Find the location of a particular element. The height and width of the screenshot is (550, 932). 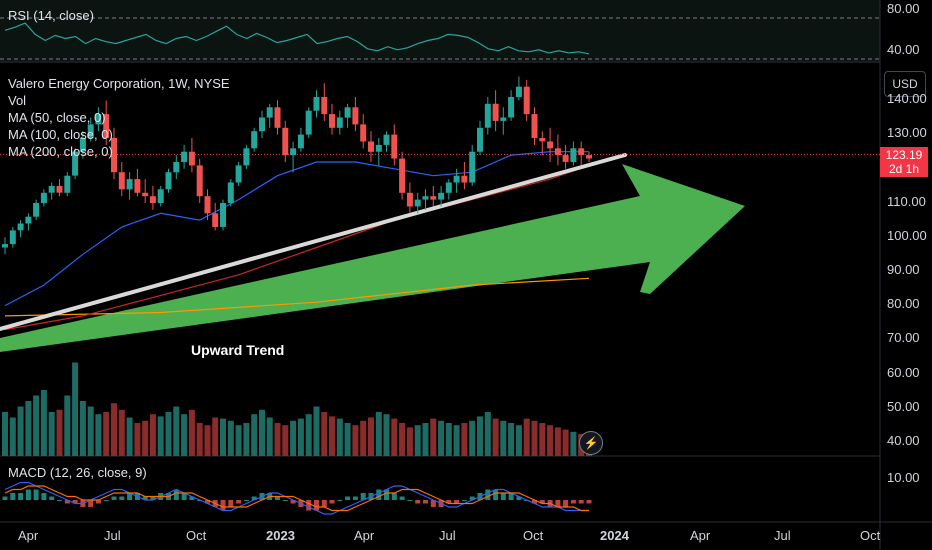

price-axis-60: 60.00 is located at coordinates (903, 372).